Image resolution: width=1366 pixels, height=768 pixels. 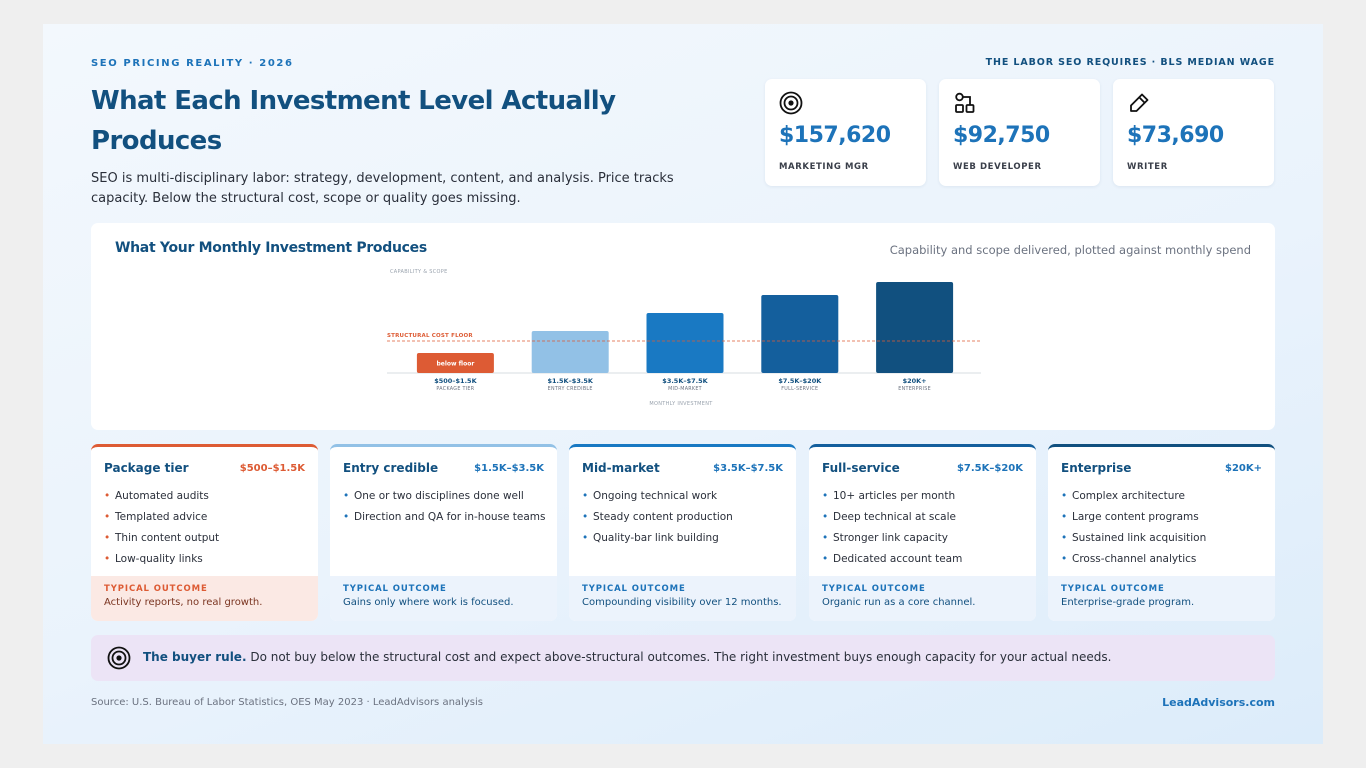 What do you see at coordinates (509, 468) in the screenshot?
I see `tier-price: $1.5K–$3.5K` at bounding box center [509, 468].